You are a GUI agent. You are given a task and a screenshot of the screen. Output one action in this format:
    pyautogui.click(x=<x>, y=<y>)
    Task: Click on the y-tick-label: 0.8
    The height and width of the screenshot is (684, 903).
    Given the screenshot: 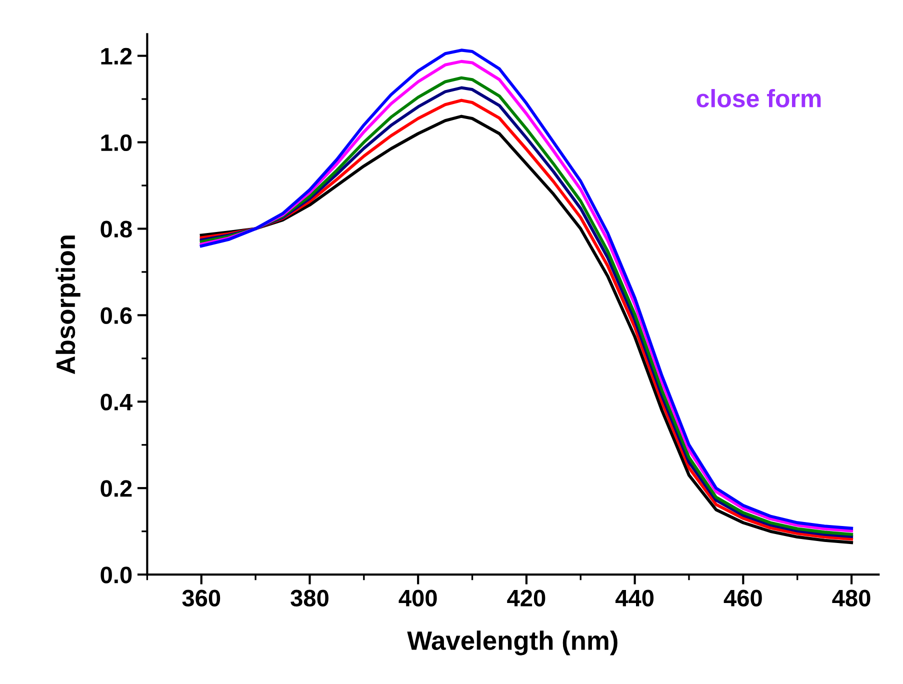 What is the action you would take?
    pyautogui.click(x=116, y=229)
    